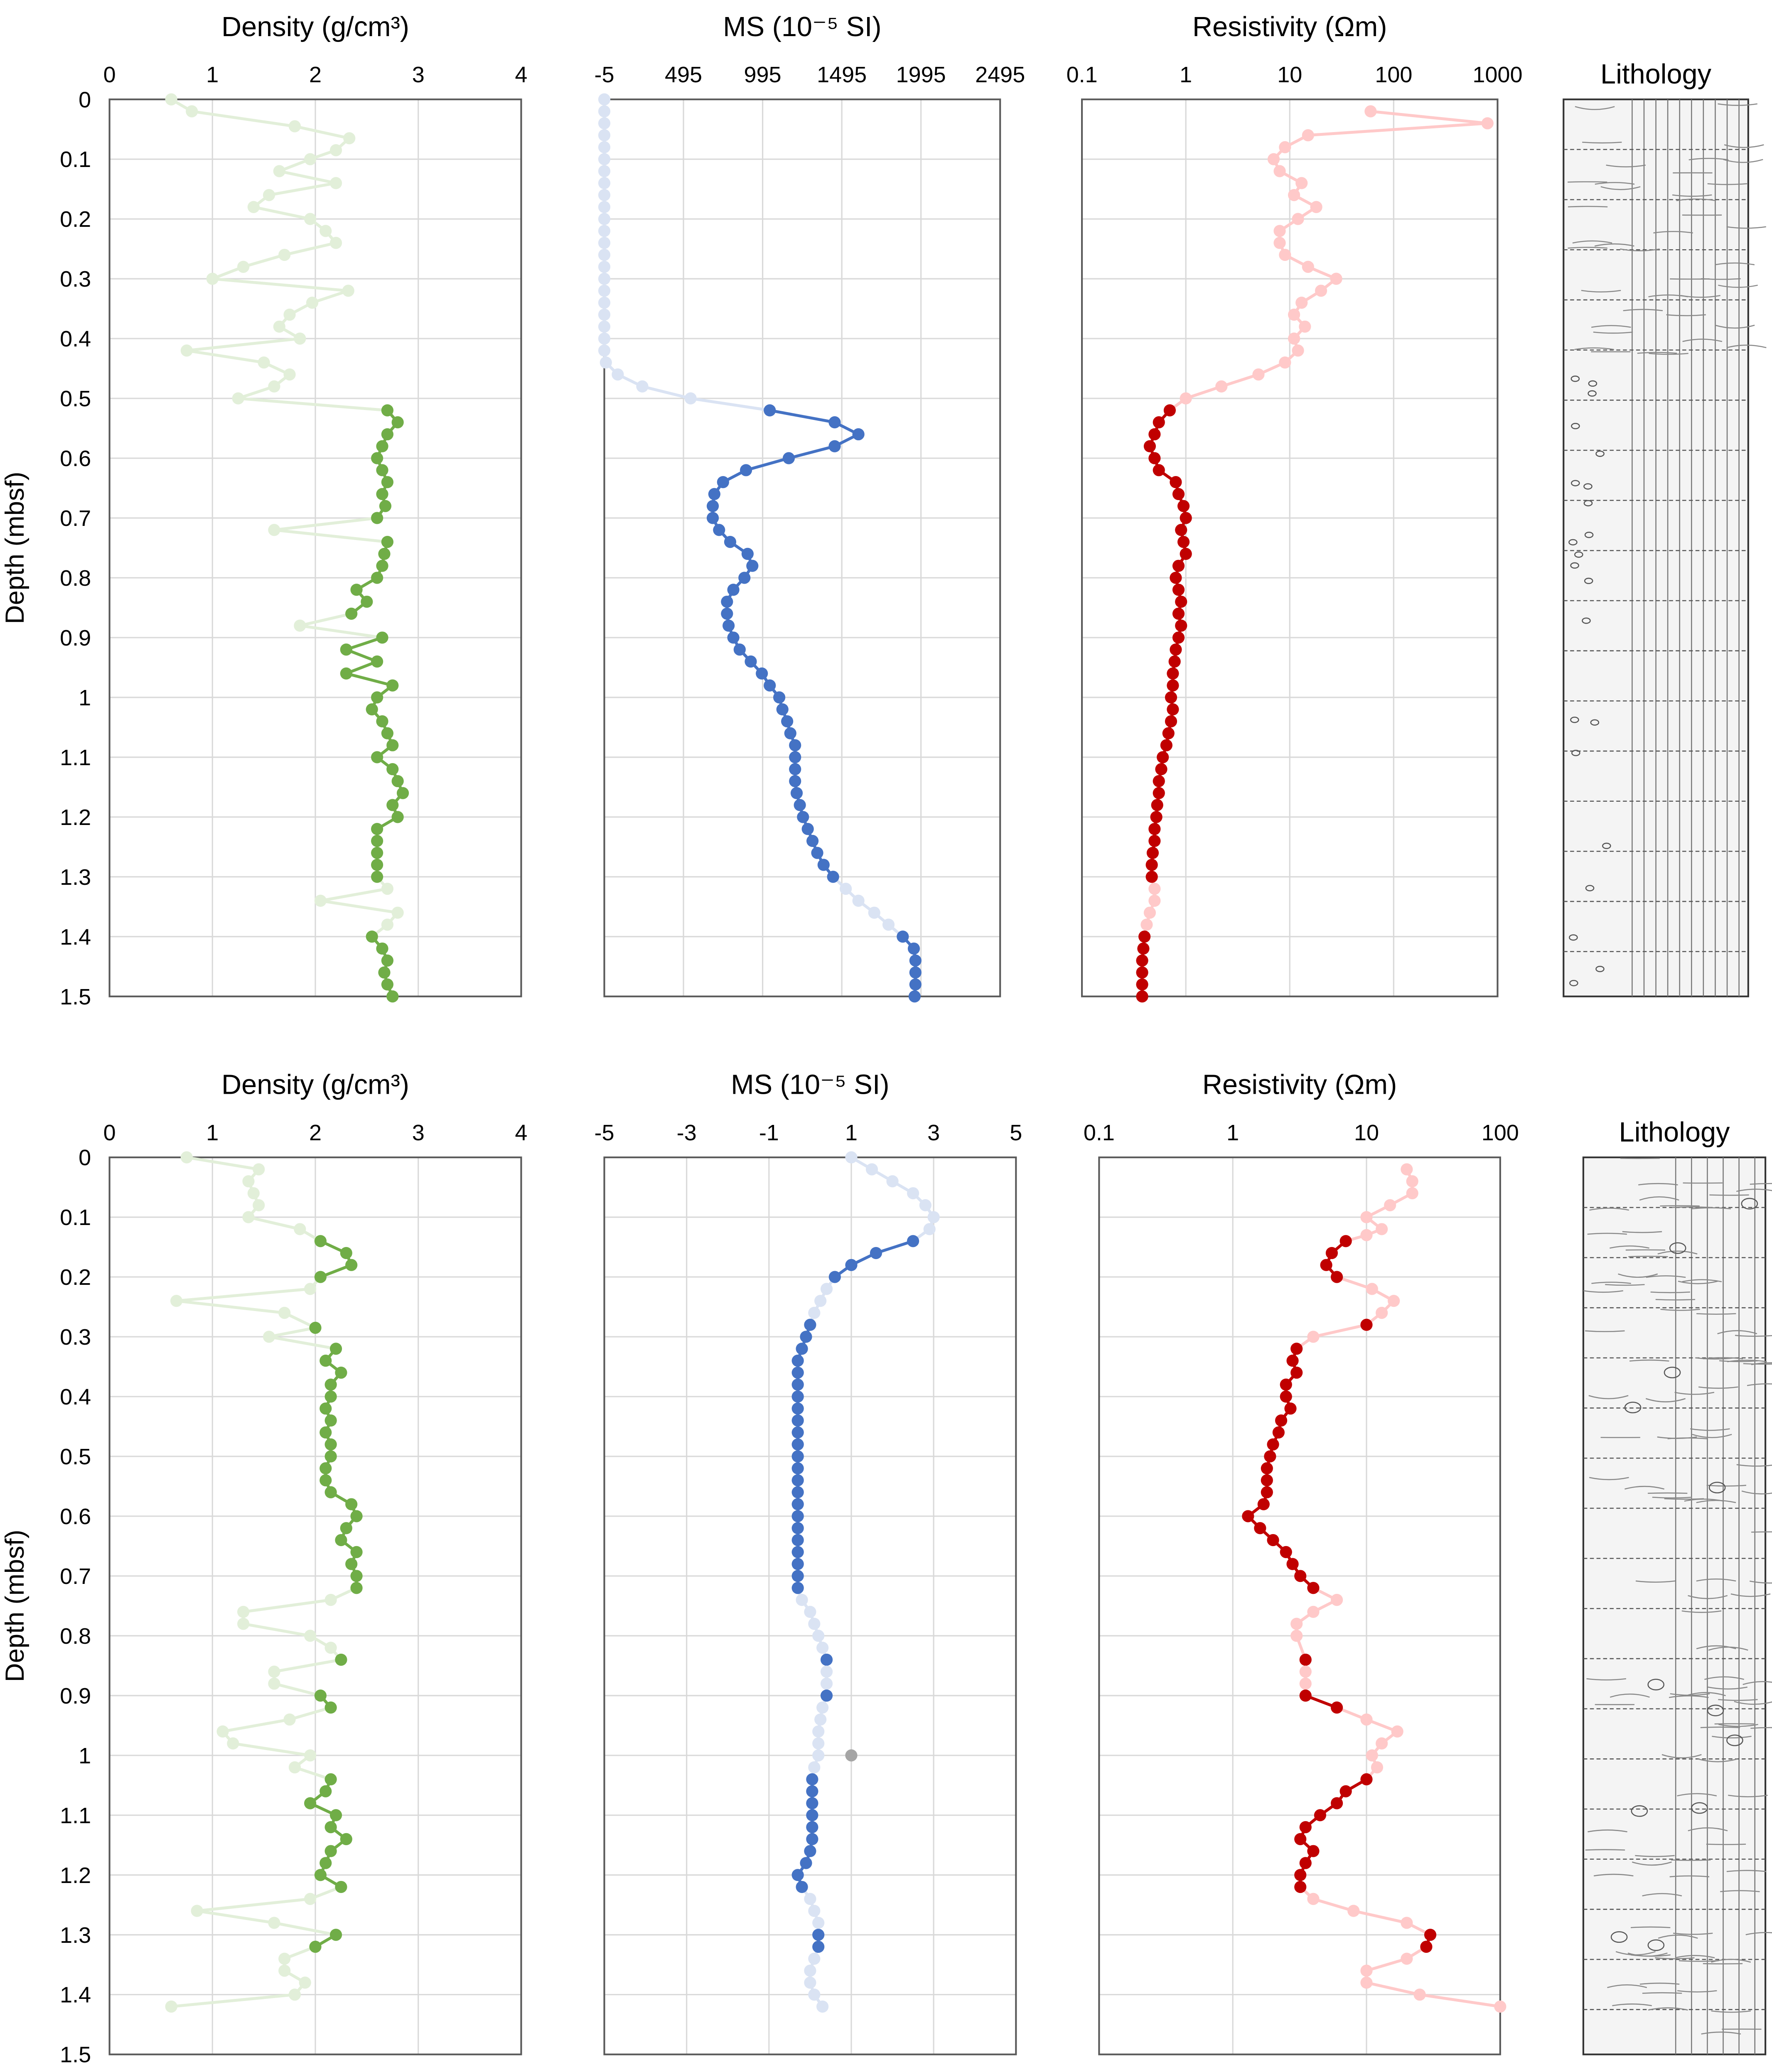 This screenshot has width=1772, height=2072. I want to click on x-tick-label: 2495, so click(1000, 75).